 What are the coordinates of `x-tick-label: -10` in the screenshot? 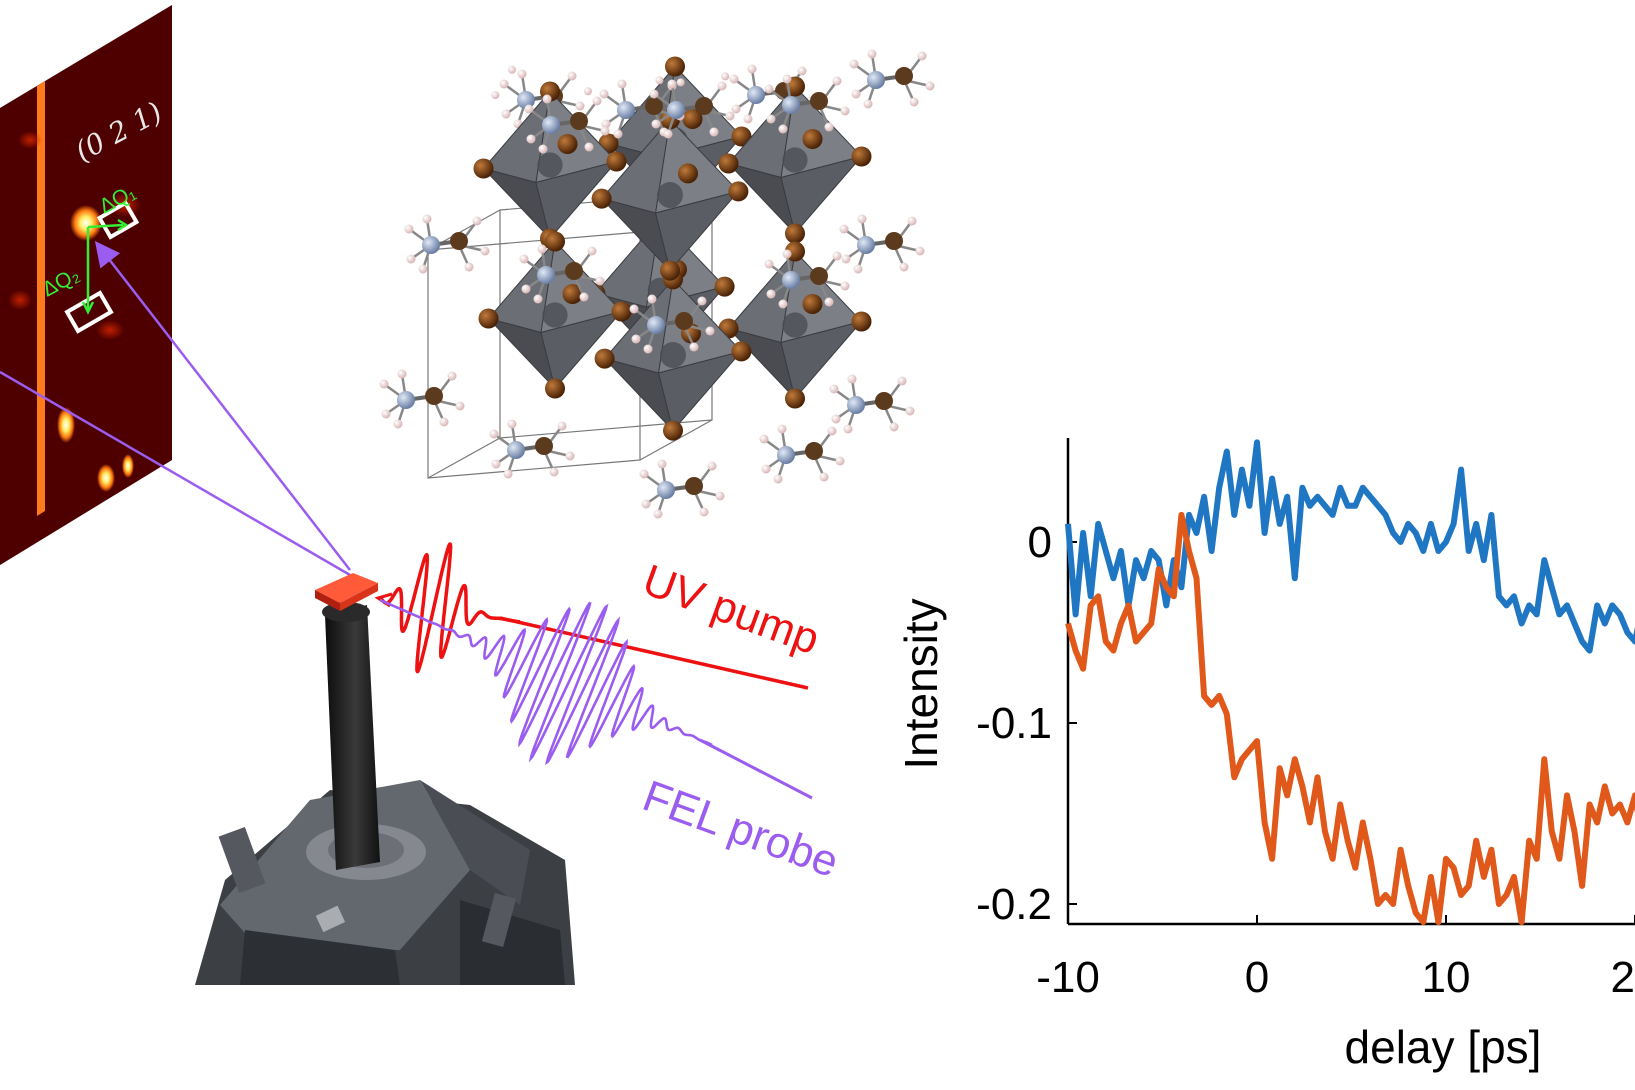 It's located at (1068, 977).